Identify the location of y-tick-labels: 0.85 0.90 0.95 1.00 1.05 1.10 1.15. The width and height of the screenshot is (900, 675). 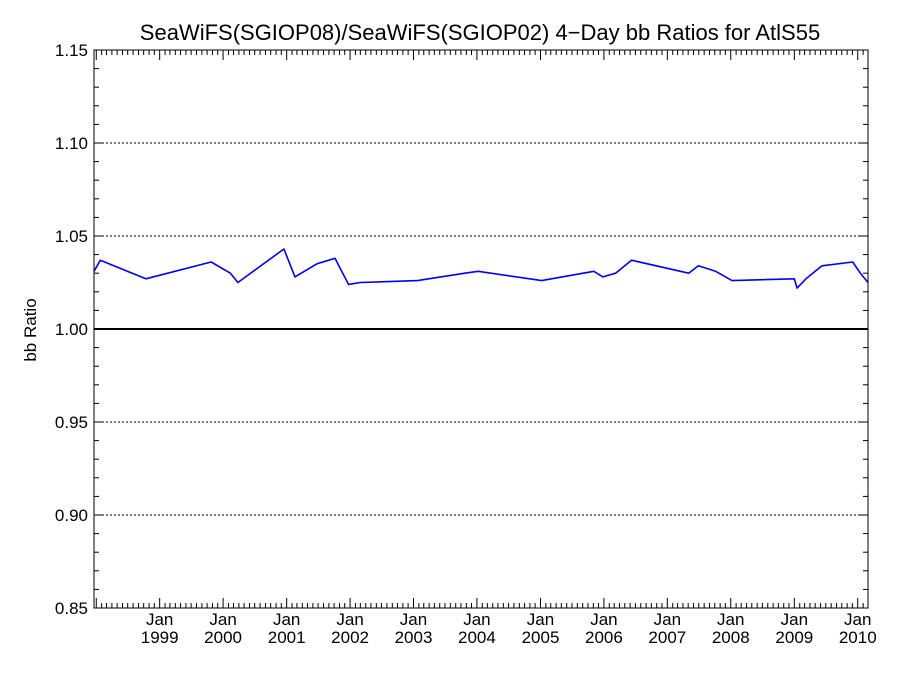
(71, 329).